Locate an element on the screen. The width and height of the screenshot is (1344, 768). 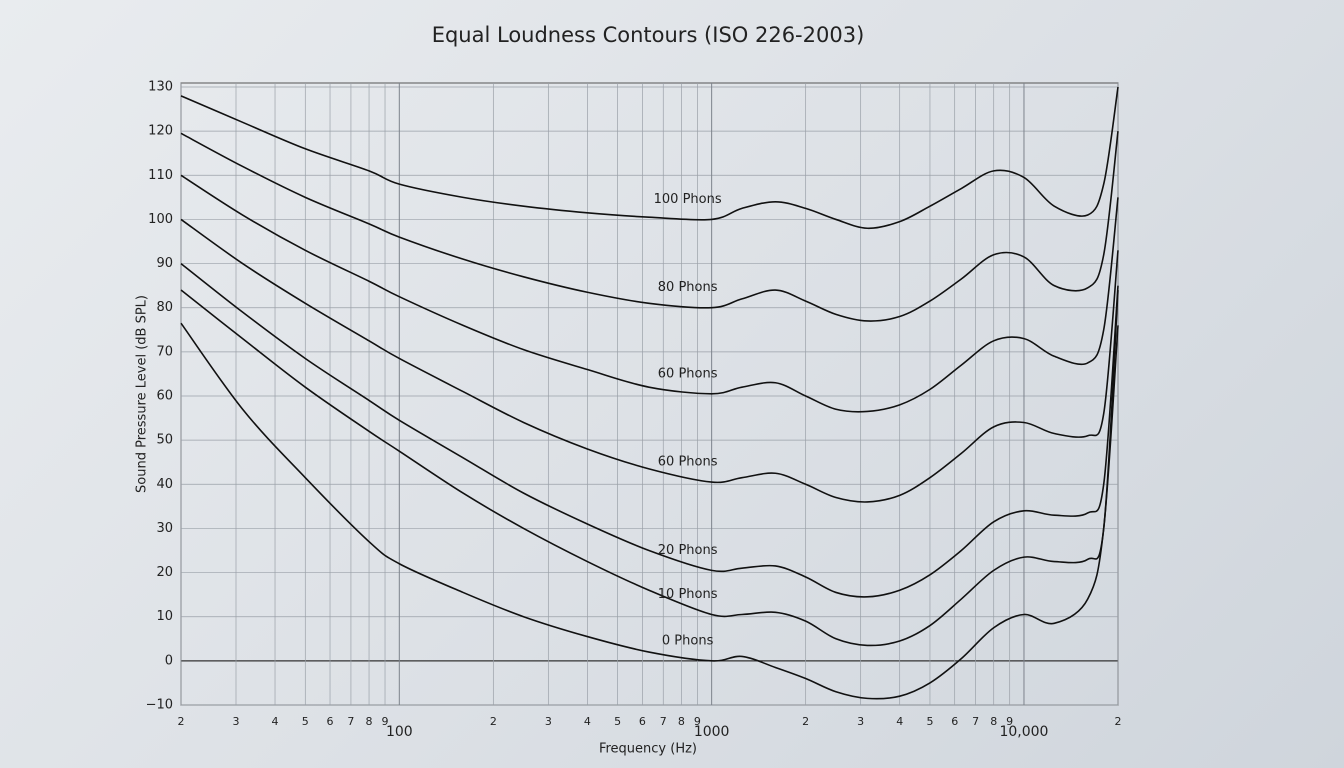
y-axis-label: Sound Pressure Level (dB SPL) is located at coordinates (142, 394).